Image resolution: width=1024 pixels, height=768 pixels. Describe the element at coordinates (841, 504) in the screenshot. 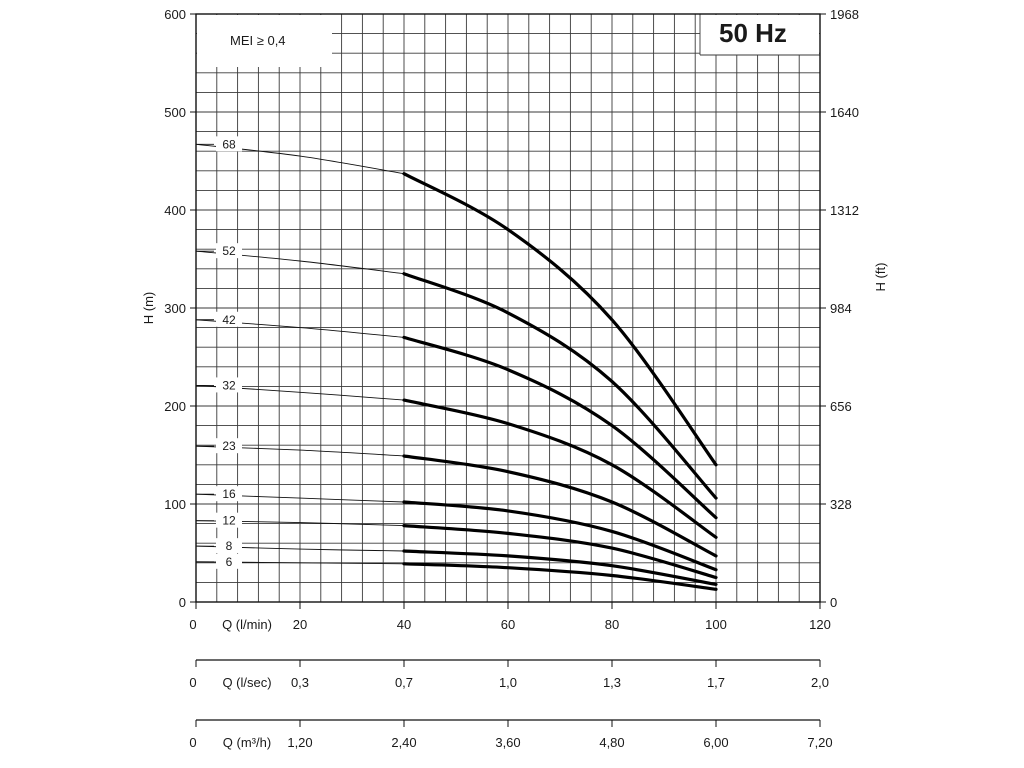

I see `y-right-tick-label: 328` at that location.